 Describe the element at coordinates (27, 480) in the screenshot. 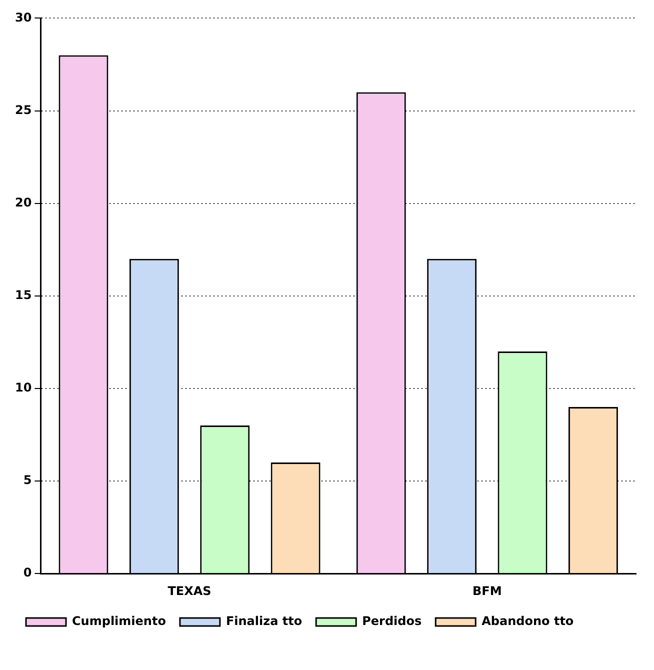

I see `y-tick-label: 5` at that location.